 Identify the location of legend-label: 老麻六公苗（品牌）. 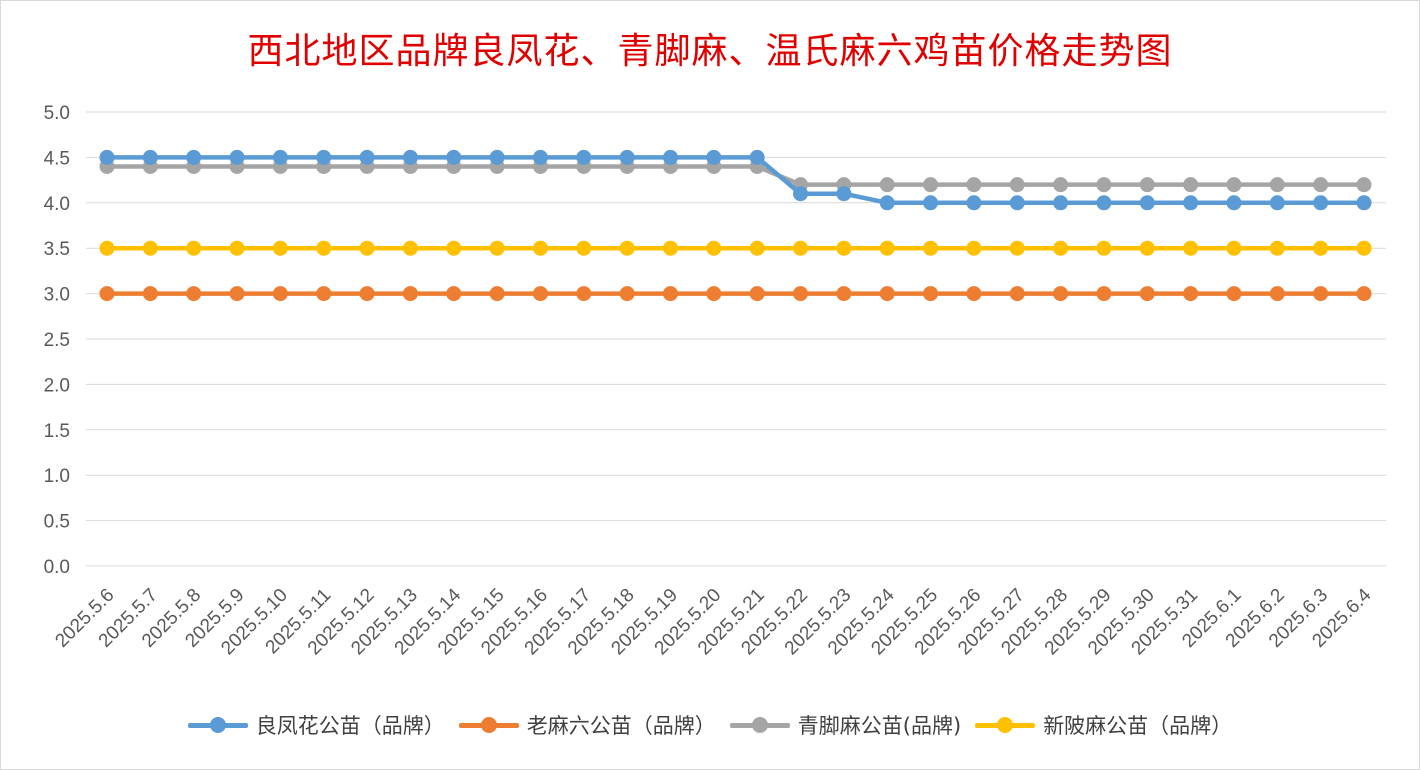
(621, 726).